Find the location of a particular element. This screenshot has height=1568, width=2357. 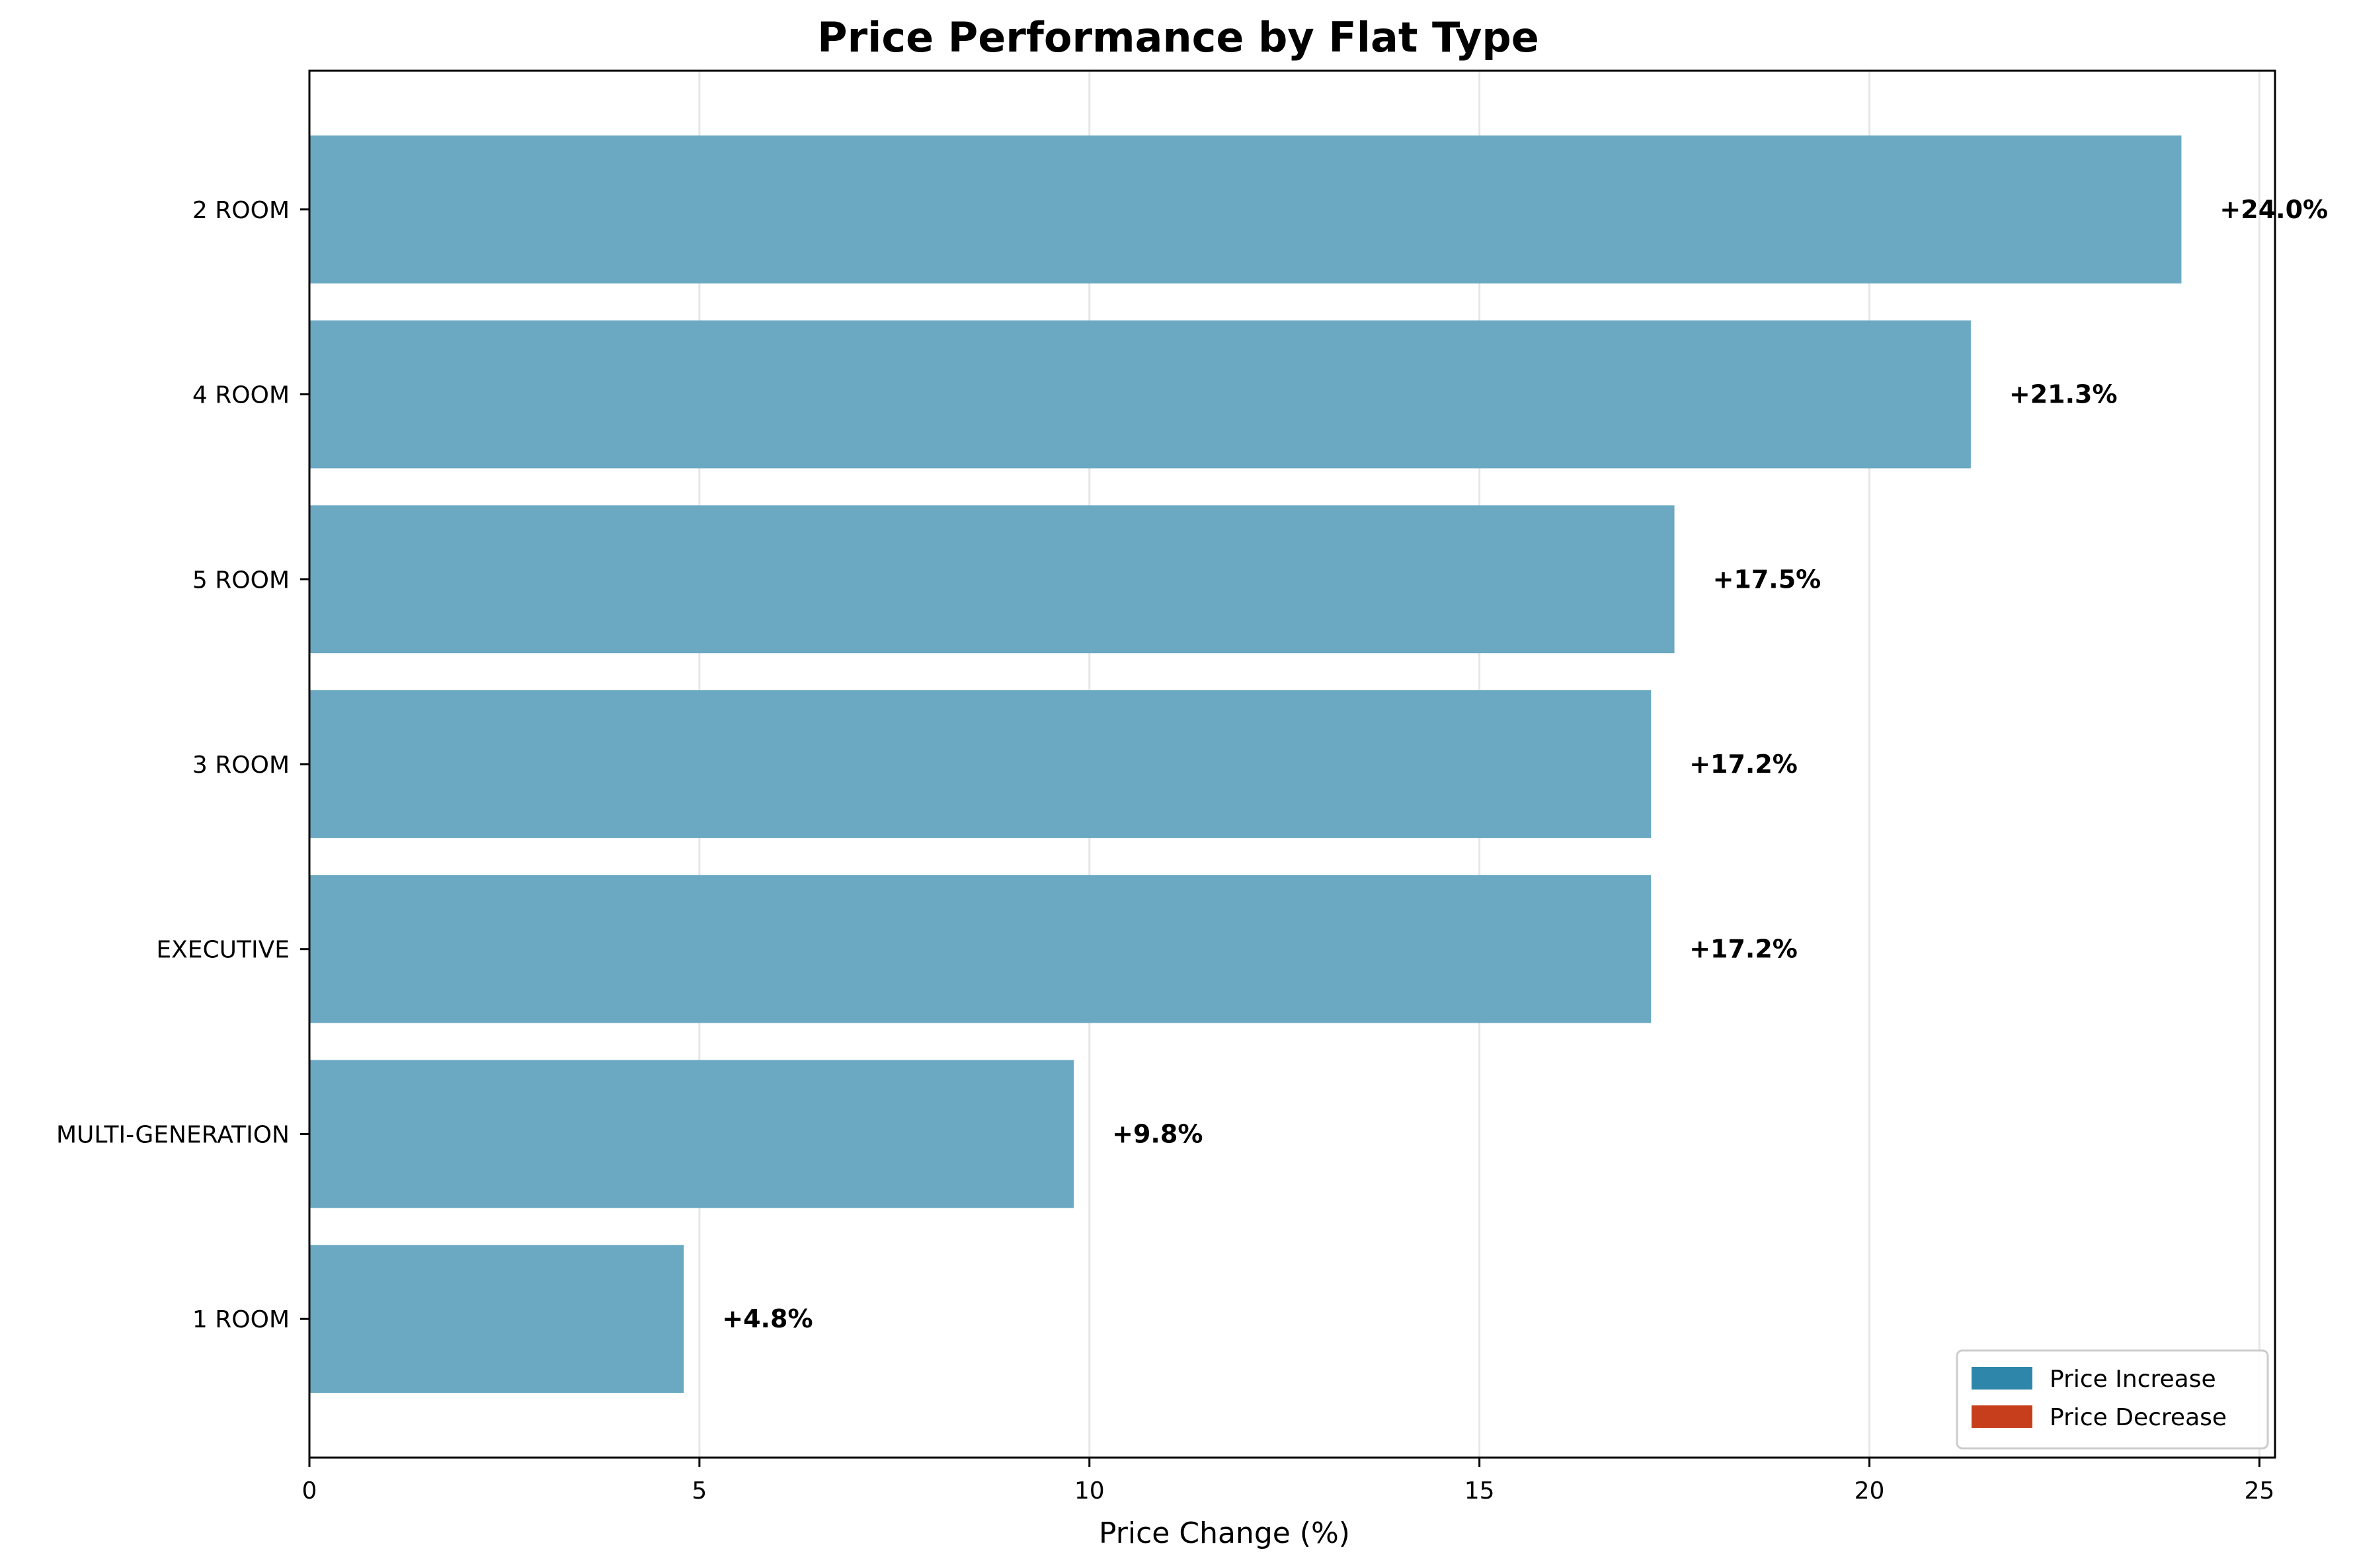

chart-title: Price Performance by Flat Type is located at coordinates (1178, 37).